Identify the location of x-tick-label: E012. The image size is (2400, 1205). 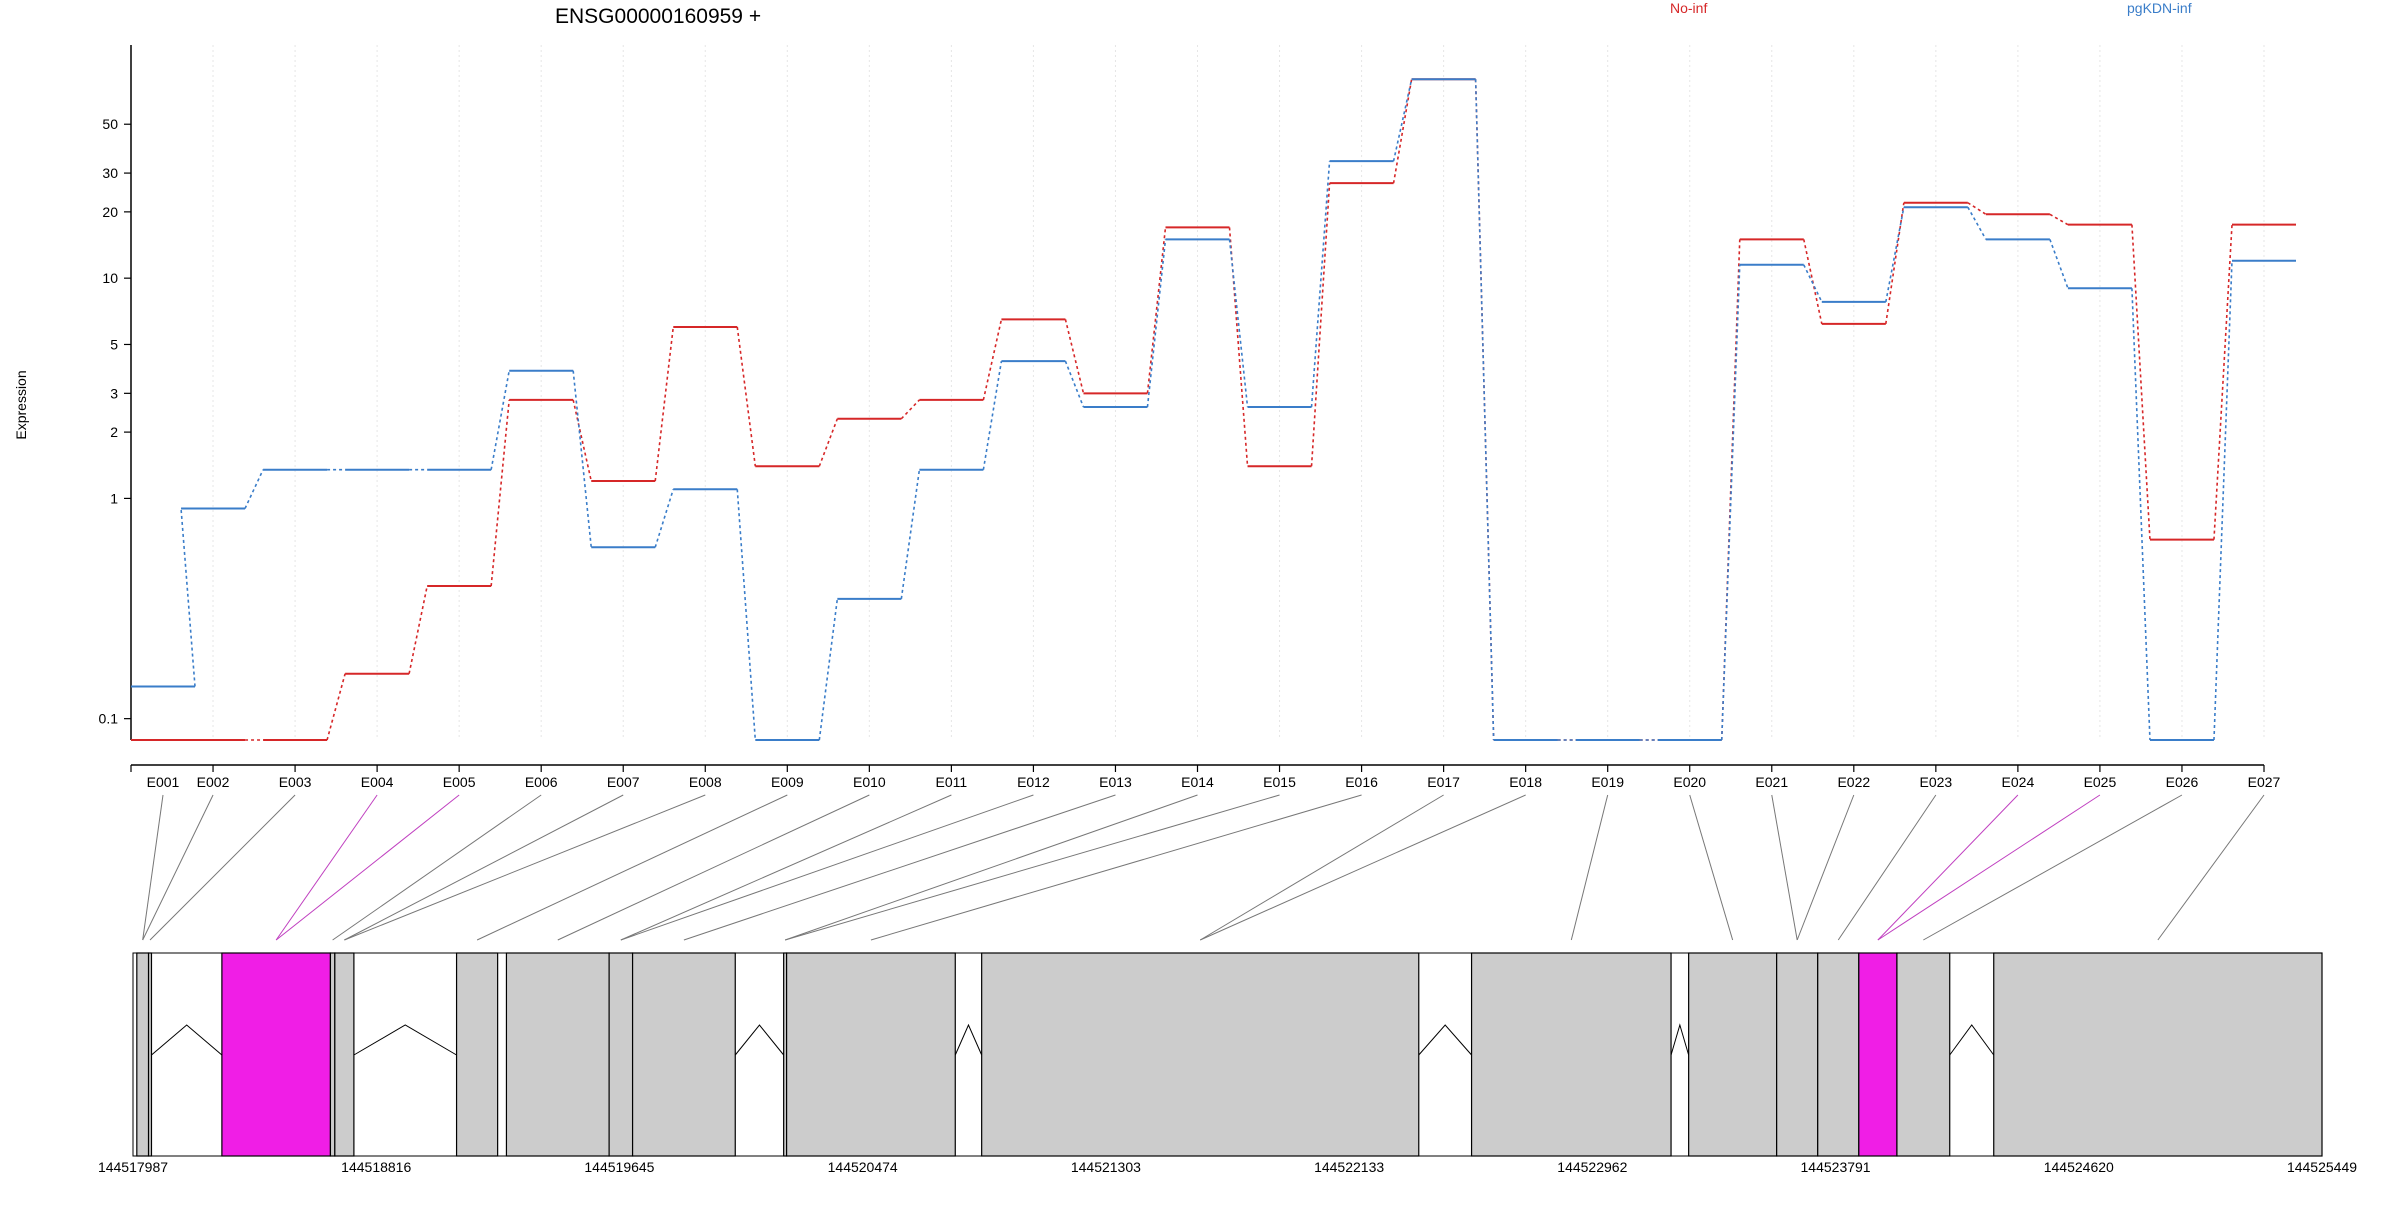
(1033, 782).